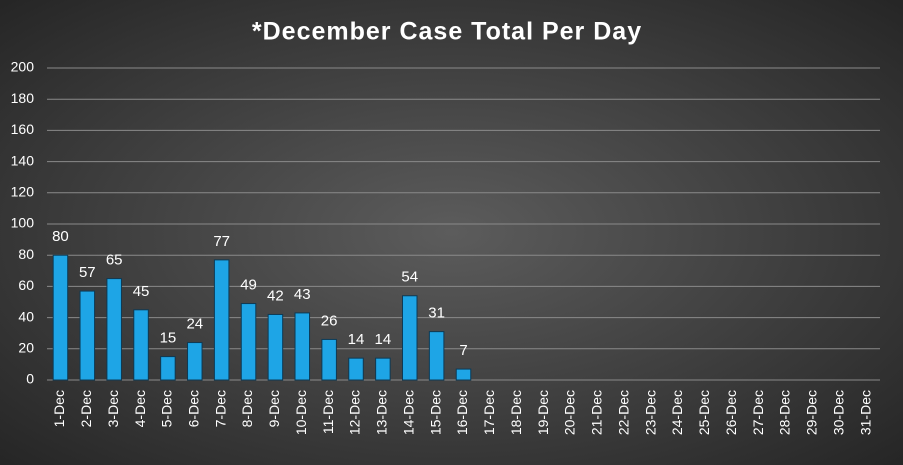  I want to click on x-tick-label: 25-Dec, so click(704, 412).